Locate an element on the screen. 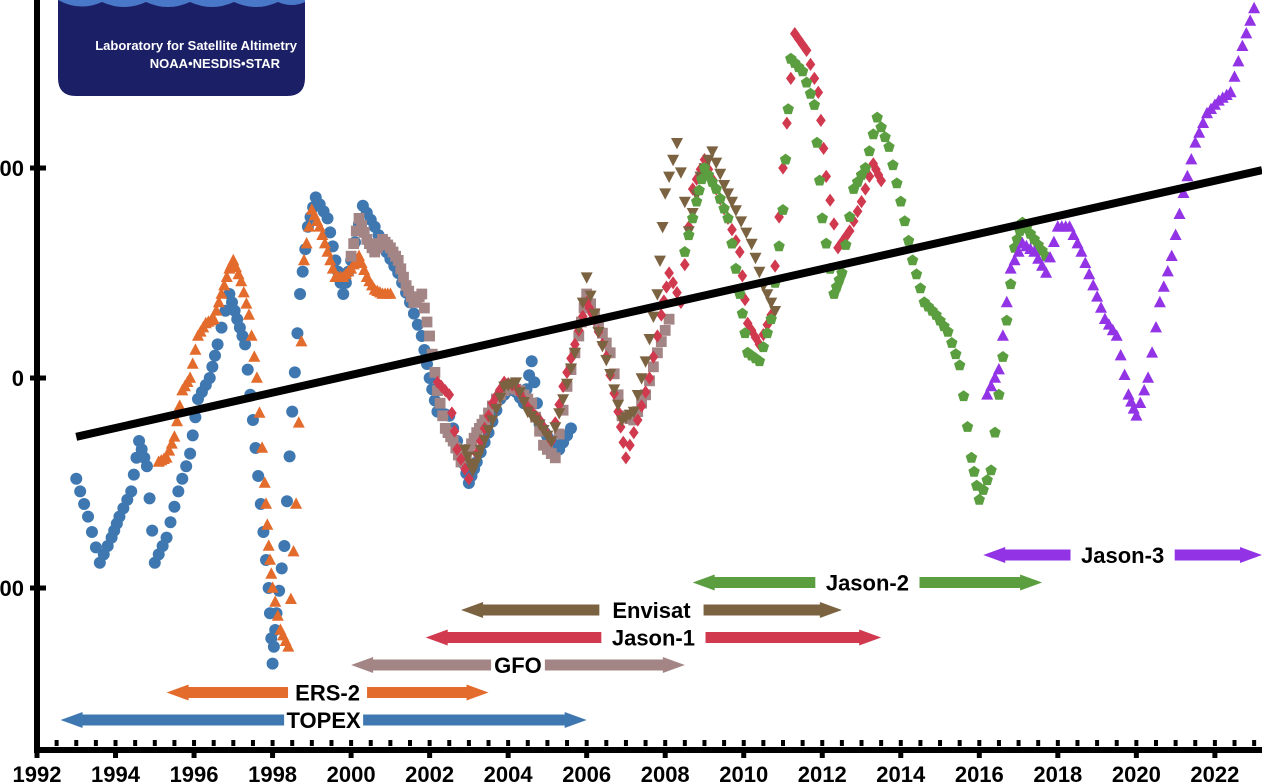 The width and height of the screenshot is (1262, 784). y-tick-label: 00 is located at coordinates (12, 168).